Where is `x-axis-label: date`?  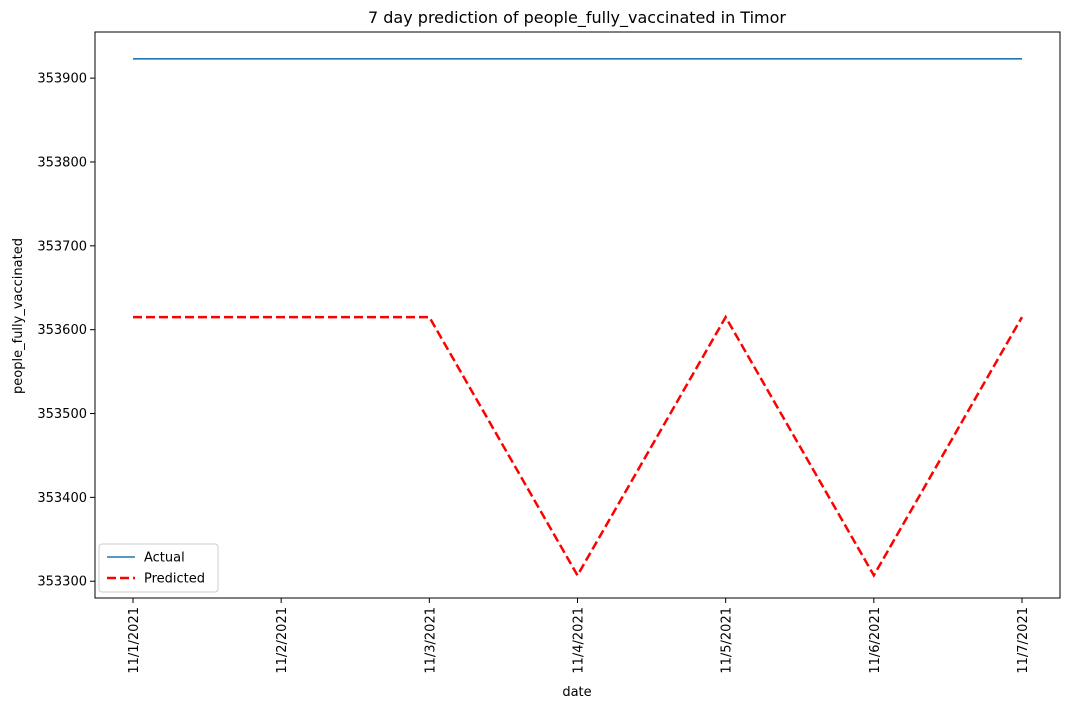 x-axis-label: date is located at coordinates (576, 692).